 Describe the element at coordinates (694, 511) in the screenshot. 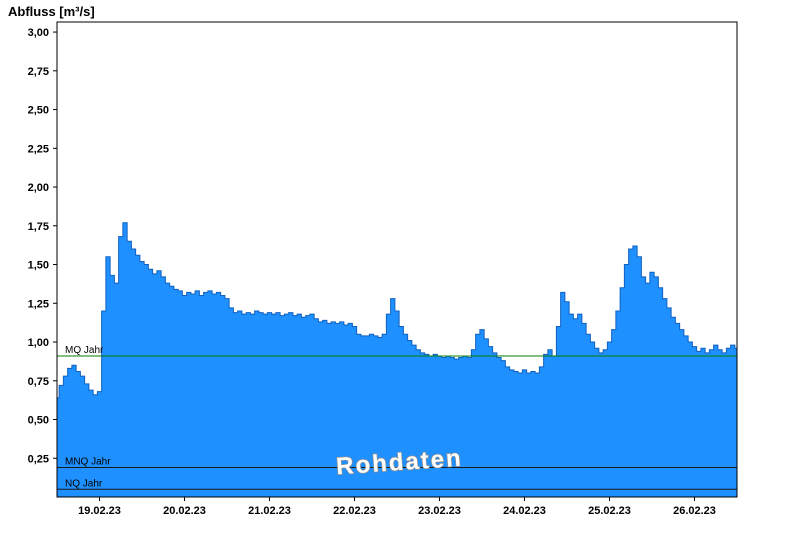

I see `x-axis-tick-label: 26.02.23` at that location.